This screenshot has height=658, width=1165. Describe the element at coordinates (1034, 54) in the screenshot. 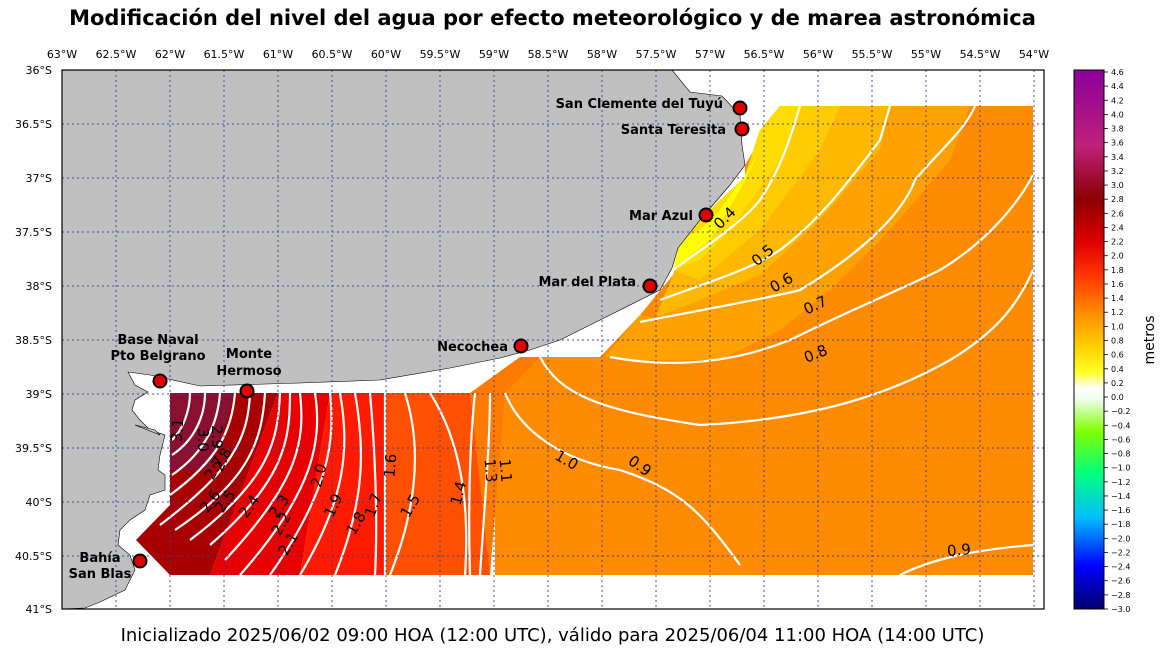

I see `lon-tick: 54°W` at that location.